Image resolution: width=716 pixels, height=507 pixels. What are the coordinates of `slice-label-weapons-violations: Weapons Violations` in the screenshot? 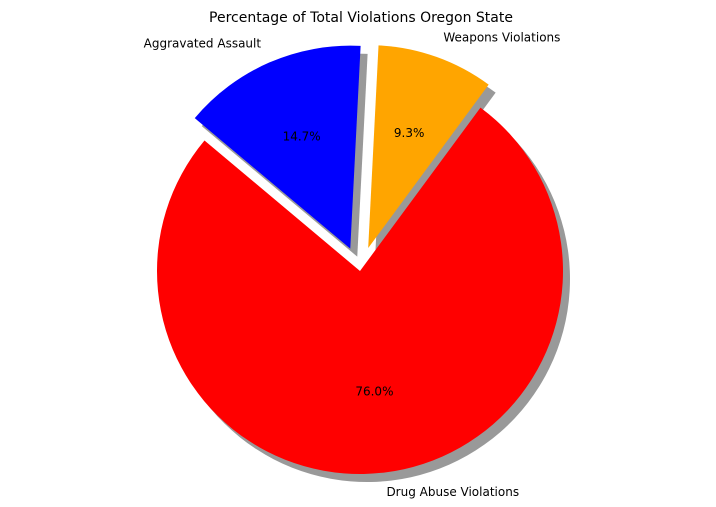 It's located at (501, 37).